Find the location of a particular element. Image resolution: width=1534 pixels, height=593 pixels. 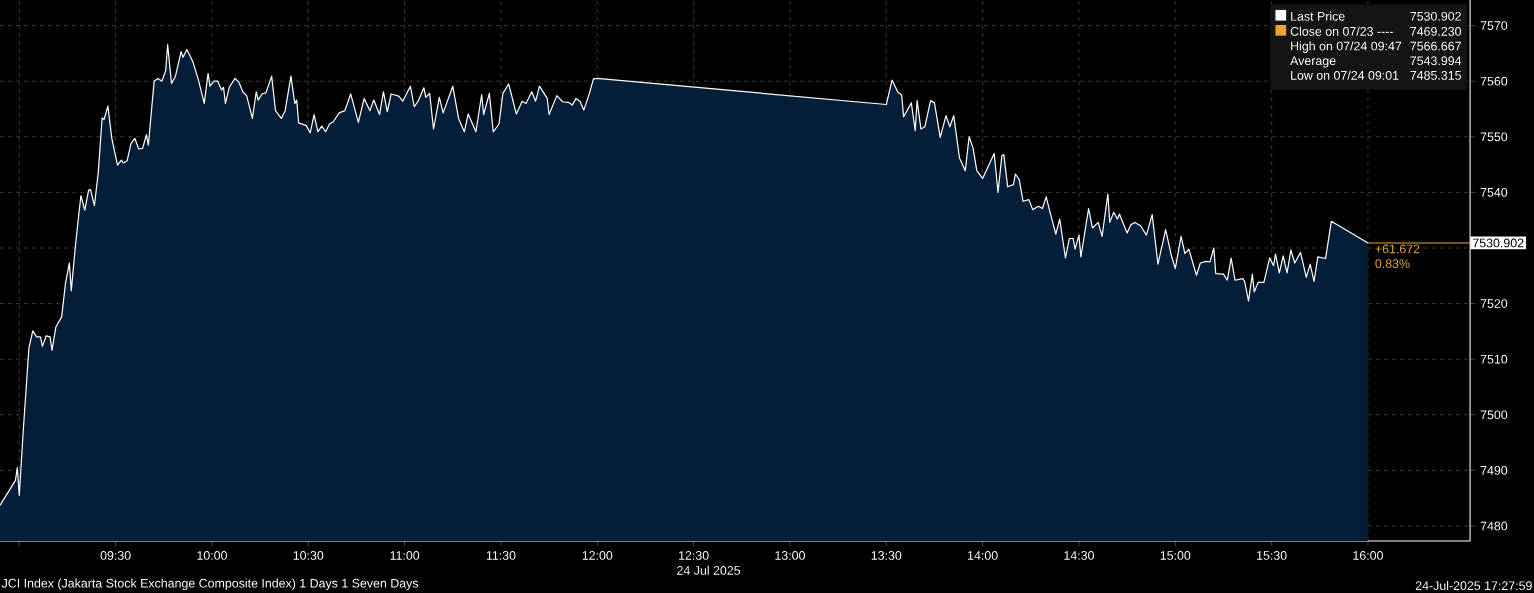

y-tick-label: 7570 is located at coordinates (1494, 25).